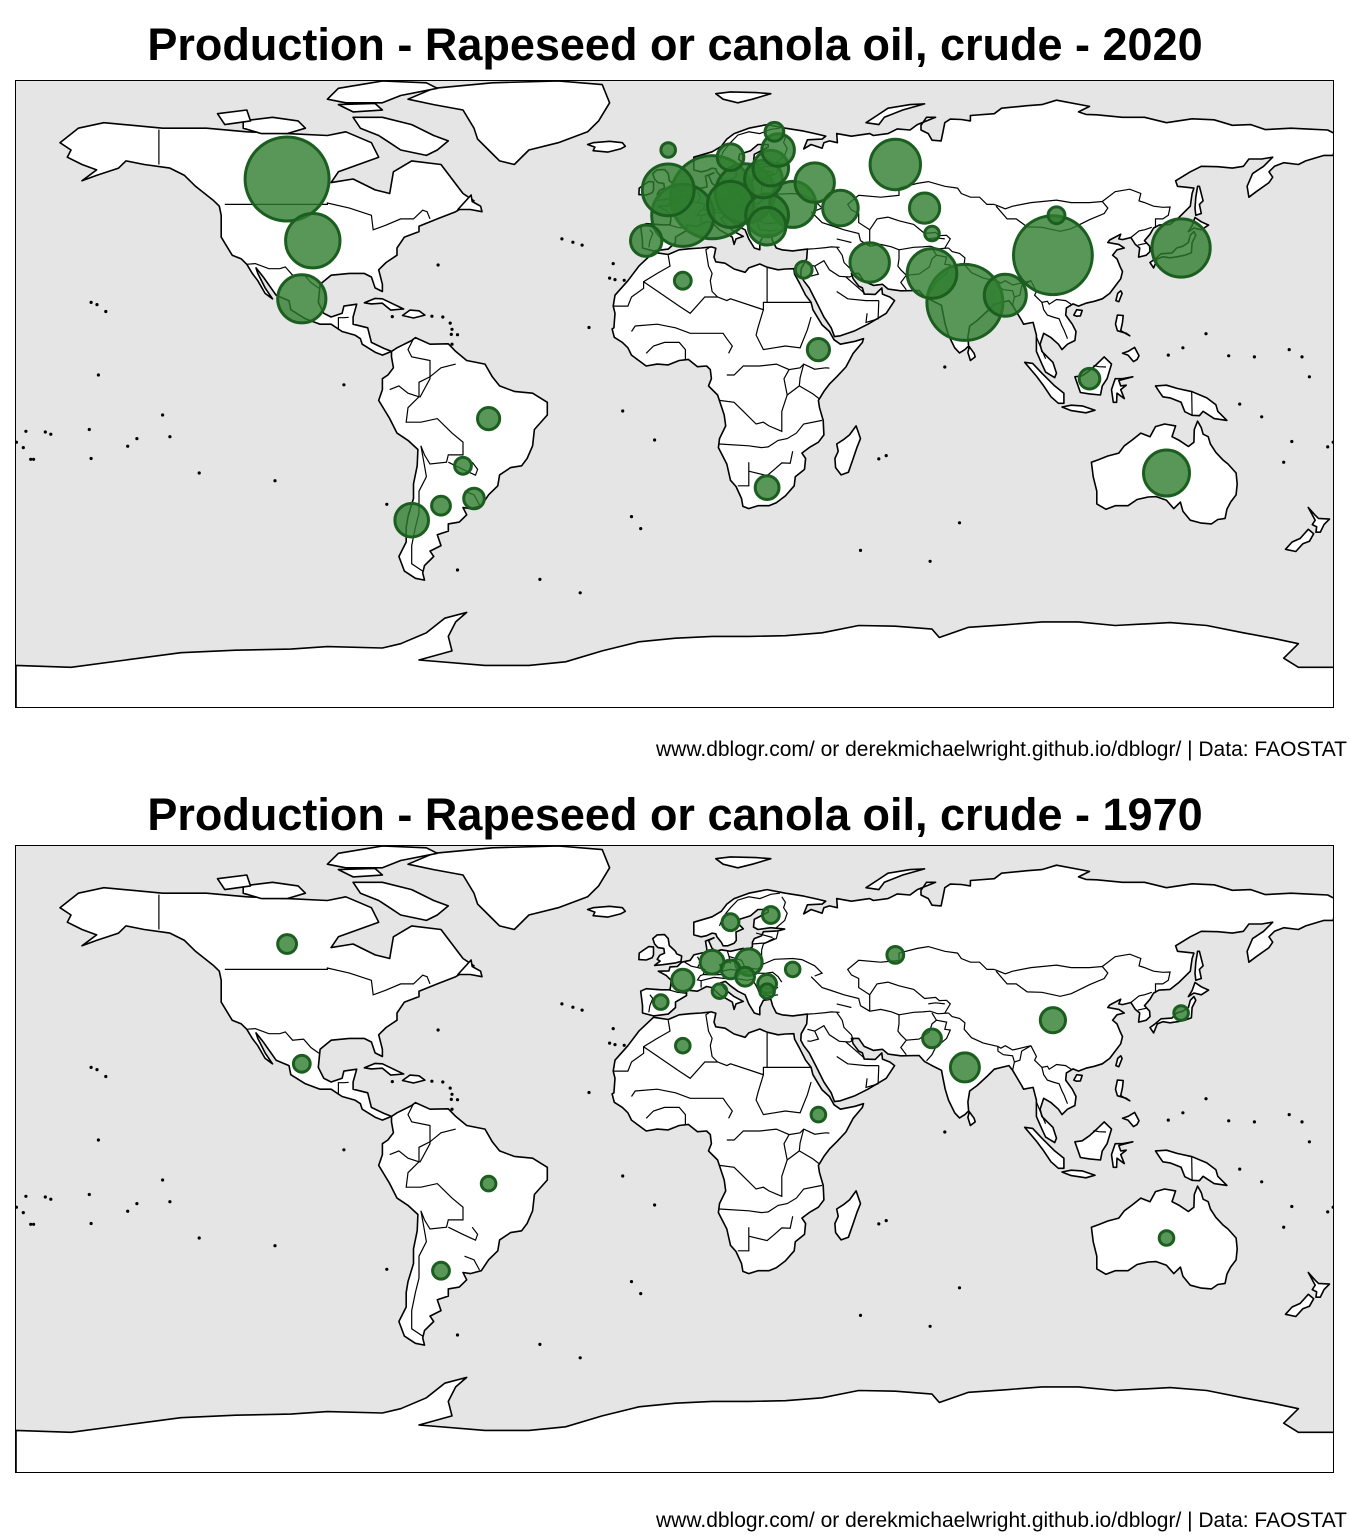  Describe the element at coordinates (234, 882) in the screenshot. I see `land-banks` at that location.